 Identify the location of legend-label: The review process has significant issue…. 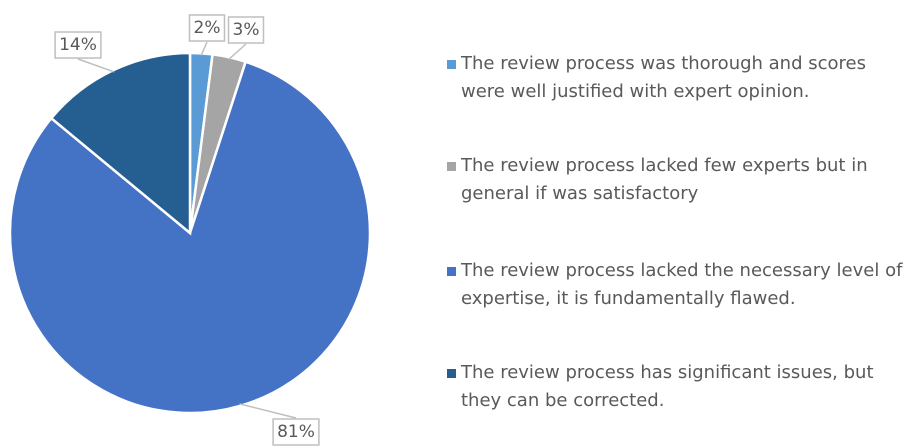
(667, 386).